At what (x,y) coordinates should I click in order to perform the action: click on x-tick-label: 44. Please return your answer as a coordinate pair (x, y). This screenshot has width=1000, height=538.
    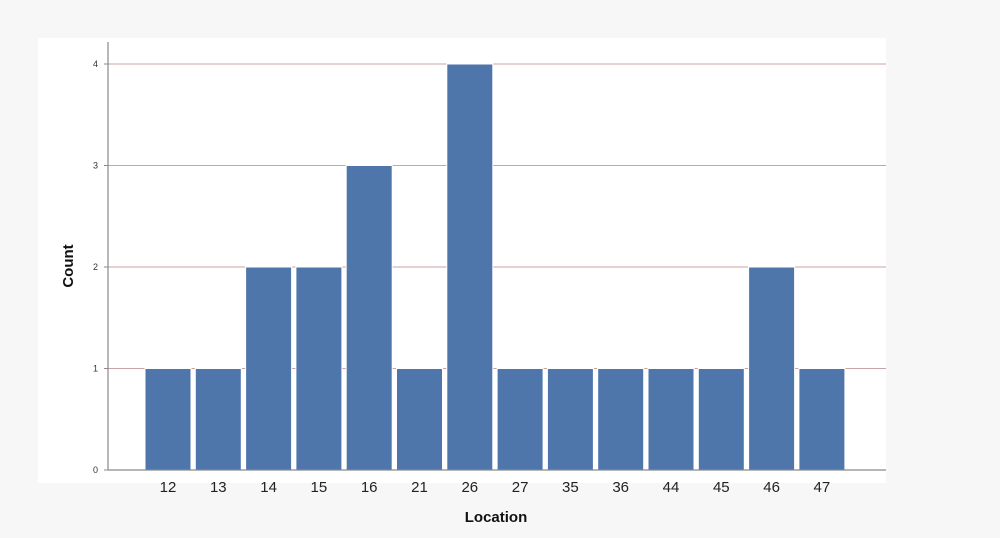
    Looking at the image, I should click on (671, 487).